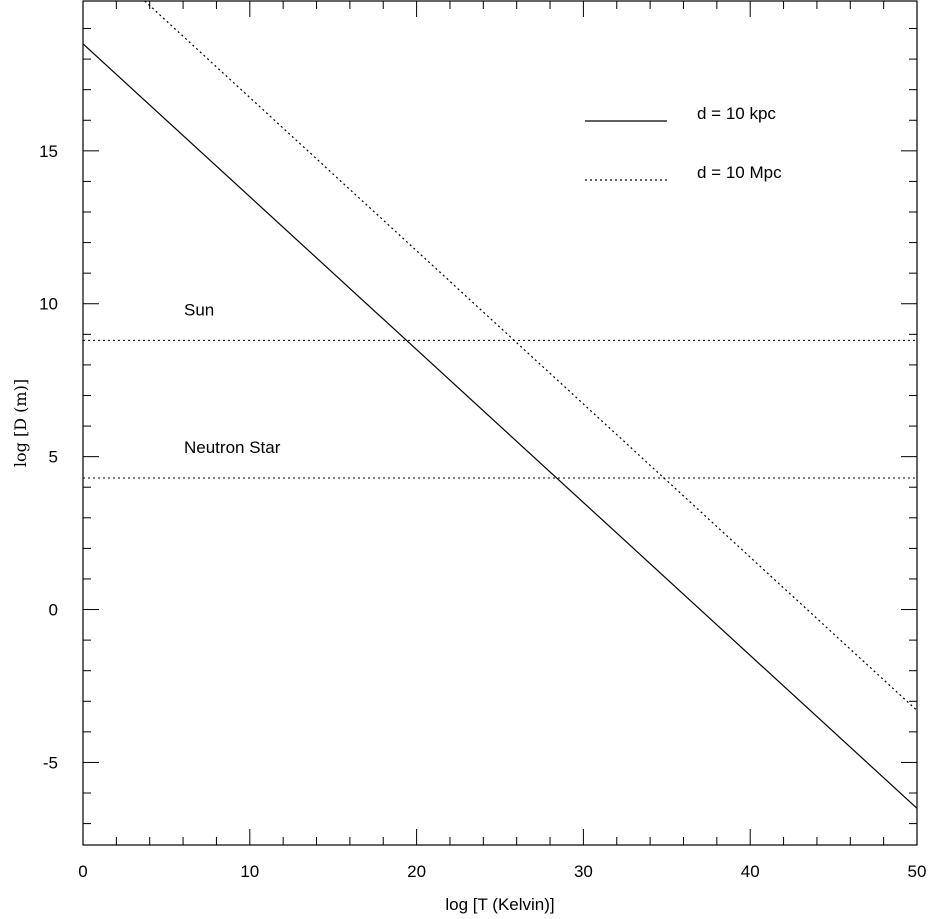 The width and height of the screenshot is (935, 919). I want to click on x-tick-labels: 0 10 20 30 40 50, so click(502, 871).